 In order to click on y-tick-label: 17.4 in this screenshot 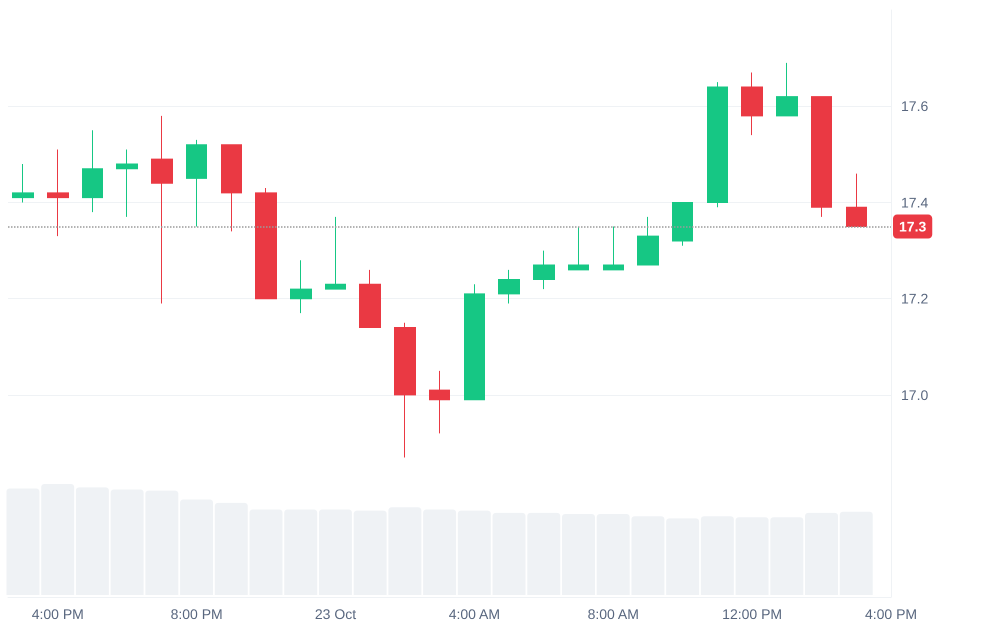, I will do `click(914, 202)`.